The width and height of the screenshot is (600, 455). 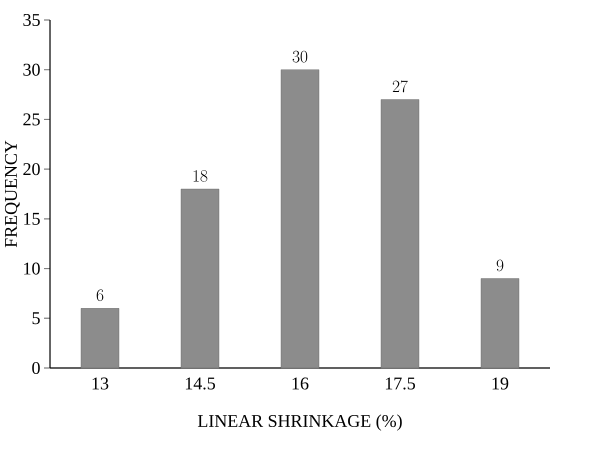 What do you see at coordinates (32, 268) in the screenshot?
I see `y-tick-label: 10` at bounding box center [32, 268].